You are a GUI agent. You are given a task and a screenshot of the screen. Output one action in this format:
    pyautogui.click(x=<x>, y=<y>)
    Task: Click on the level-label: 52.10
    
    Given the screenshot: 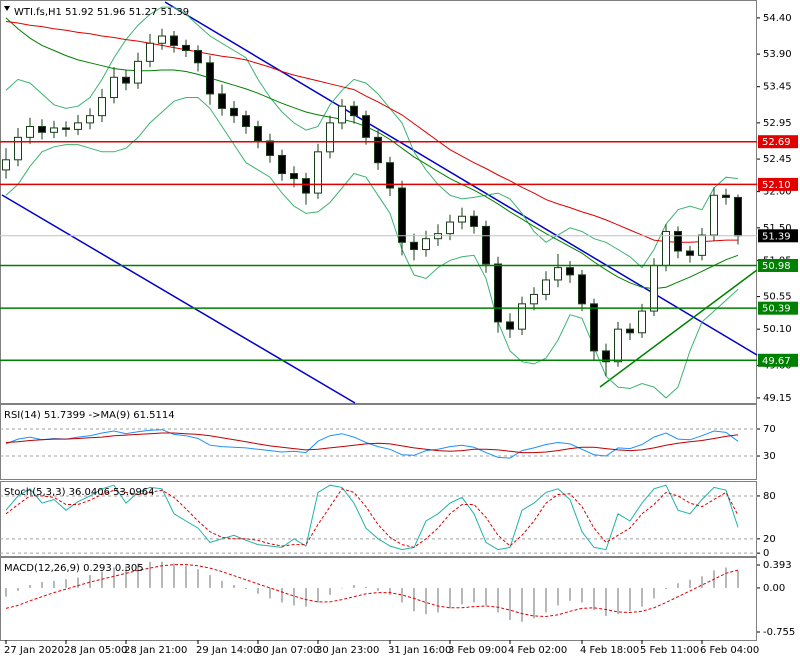 What is the action you would take?
    pyautogui.click(x=776, y=185)
    